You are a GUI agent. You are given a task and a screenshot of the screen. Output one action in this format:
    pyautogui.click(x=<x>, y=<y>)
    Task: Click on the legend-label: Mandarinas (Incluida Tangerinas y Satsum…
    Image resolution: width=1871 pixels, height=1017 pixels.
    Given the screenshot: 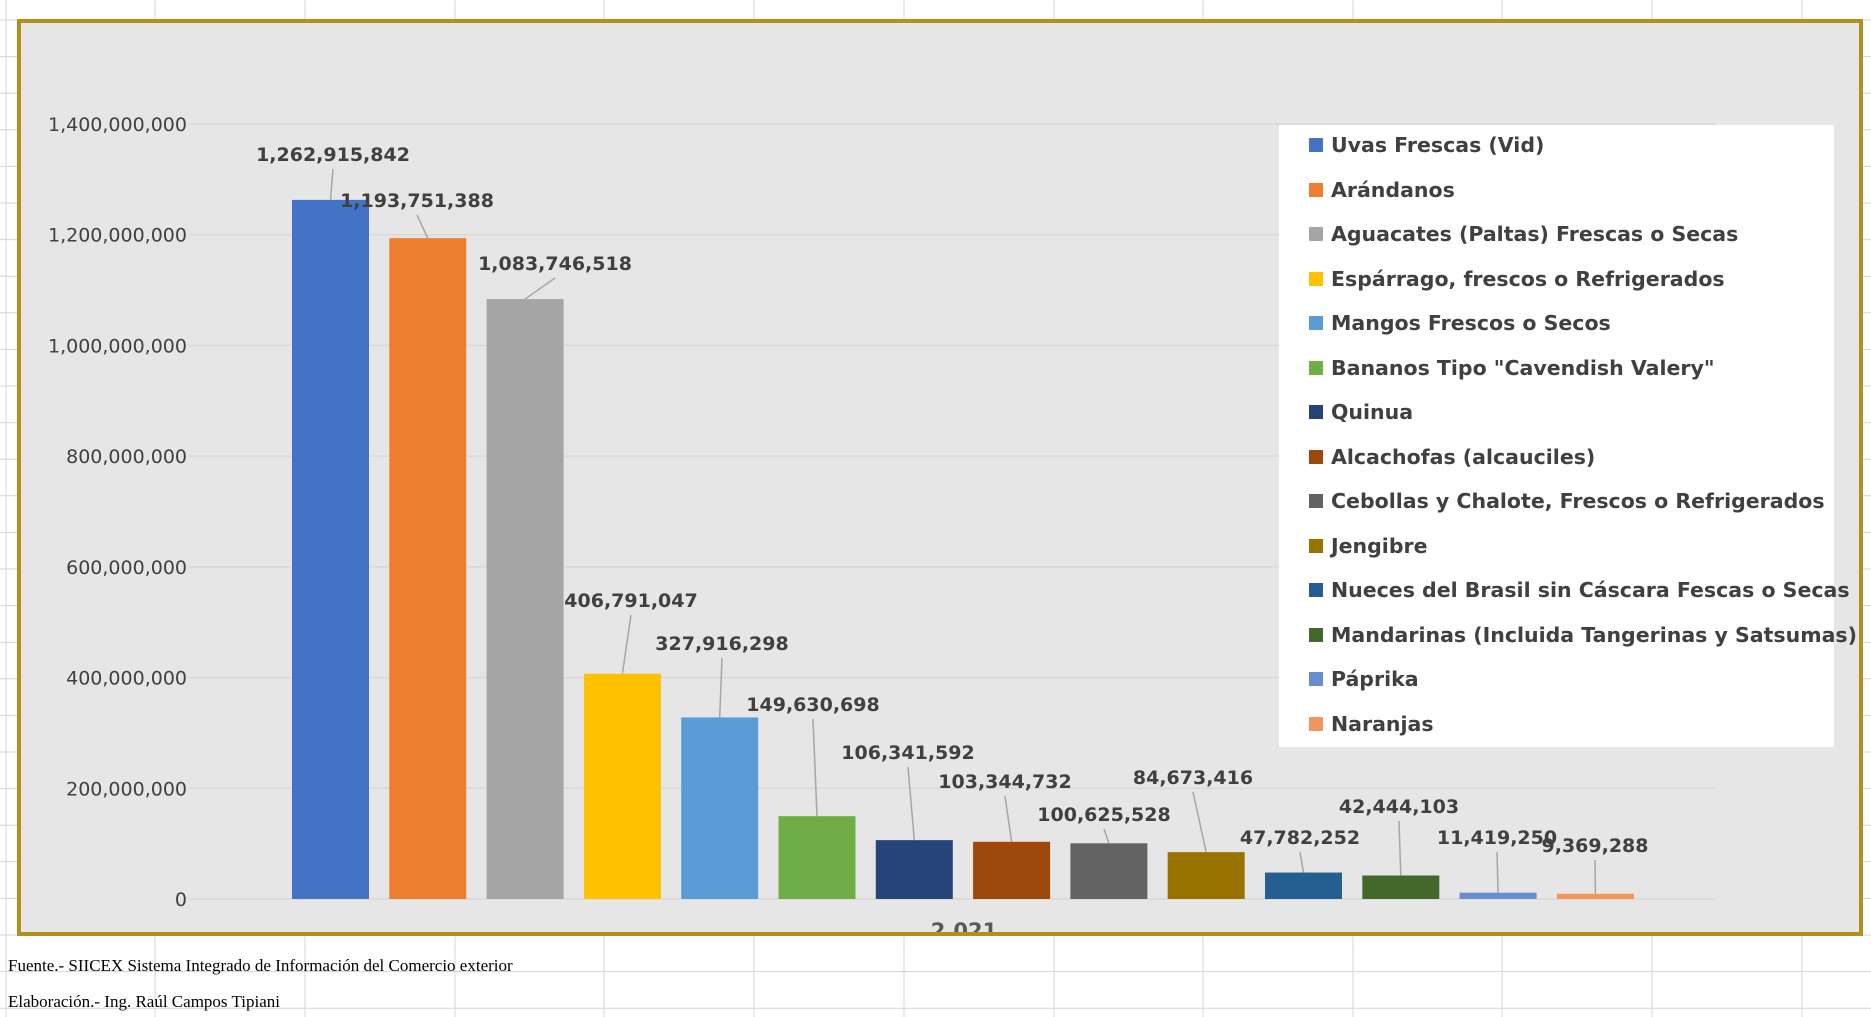 What is the action you would take?
    pyautogui.click(x=1594, y=634)
    